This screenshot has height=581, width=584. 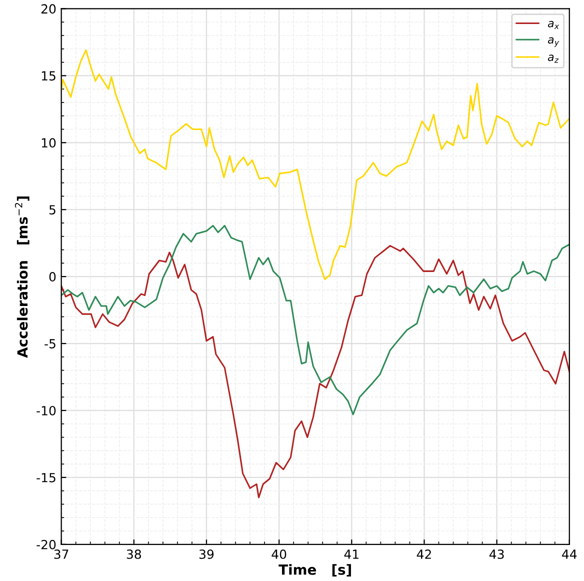 I want to click on x-axis-title: Time [s], so click(x=314, y=570).